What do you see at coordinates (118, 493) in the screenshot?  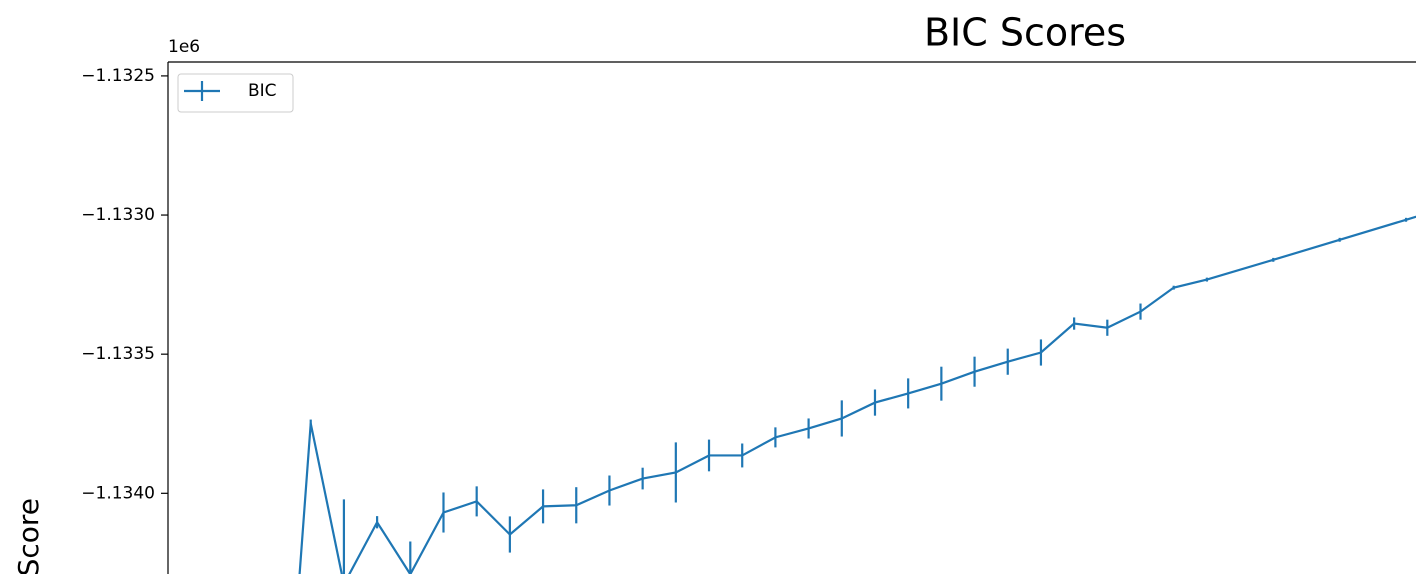 I see `y-tick-label: −1.1340` at bounding box center [118, 493].